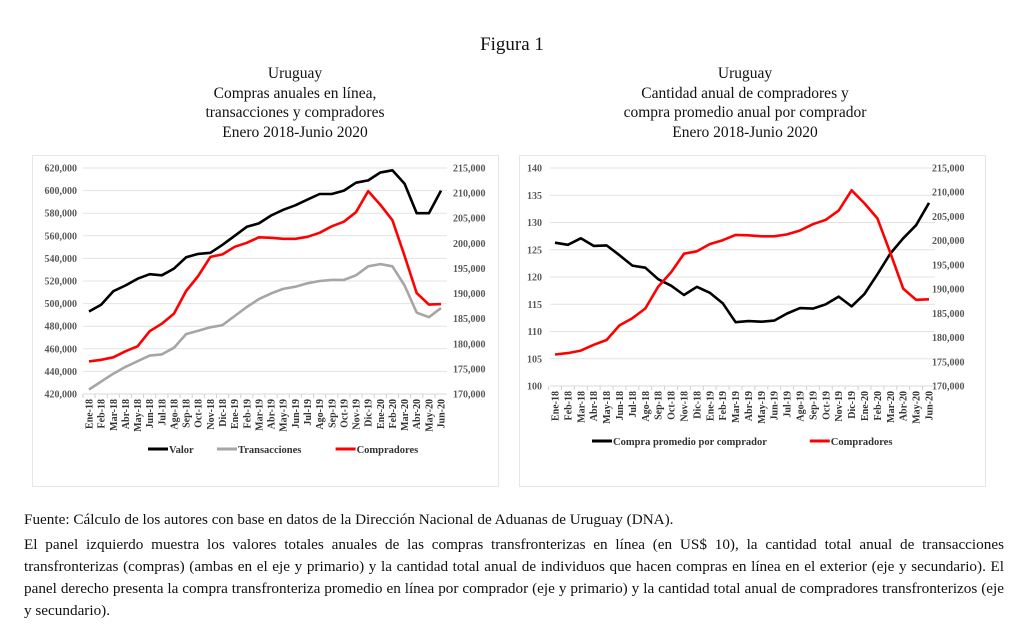 The width and height of the screenshot is (1024, 635). I want to click on right-title-line: compra promedio anual por comprador, so click(745, 112).